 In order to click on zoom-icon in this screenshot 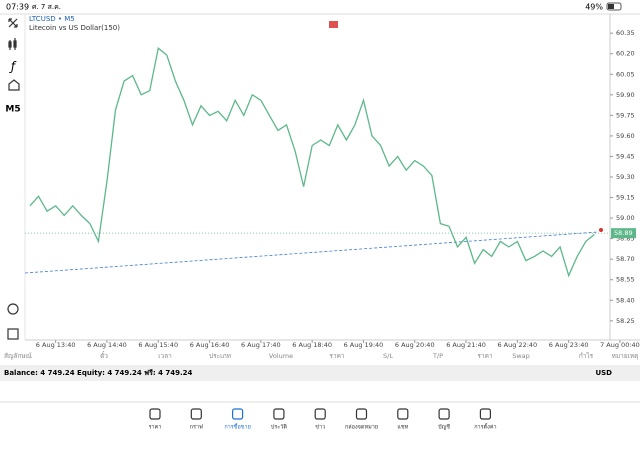, I will do `click(13, 309)`.